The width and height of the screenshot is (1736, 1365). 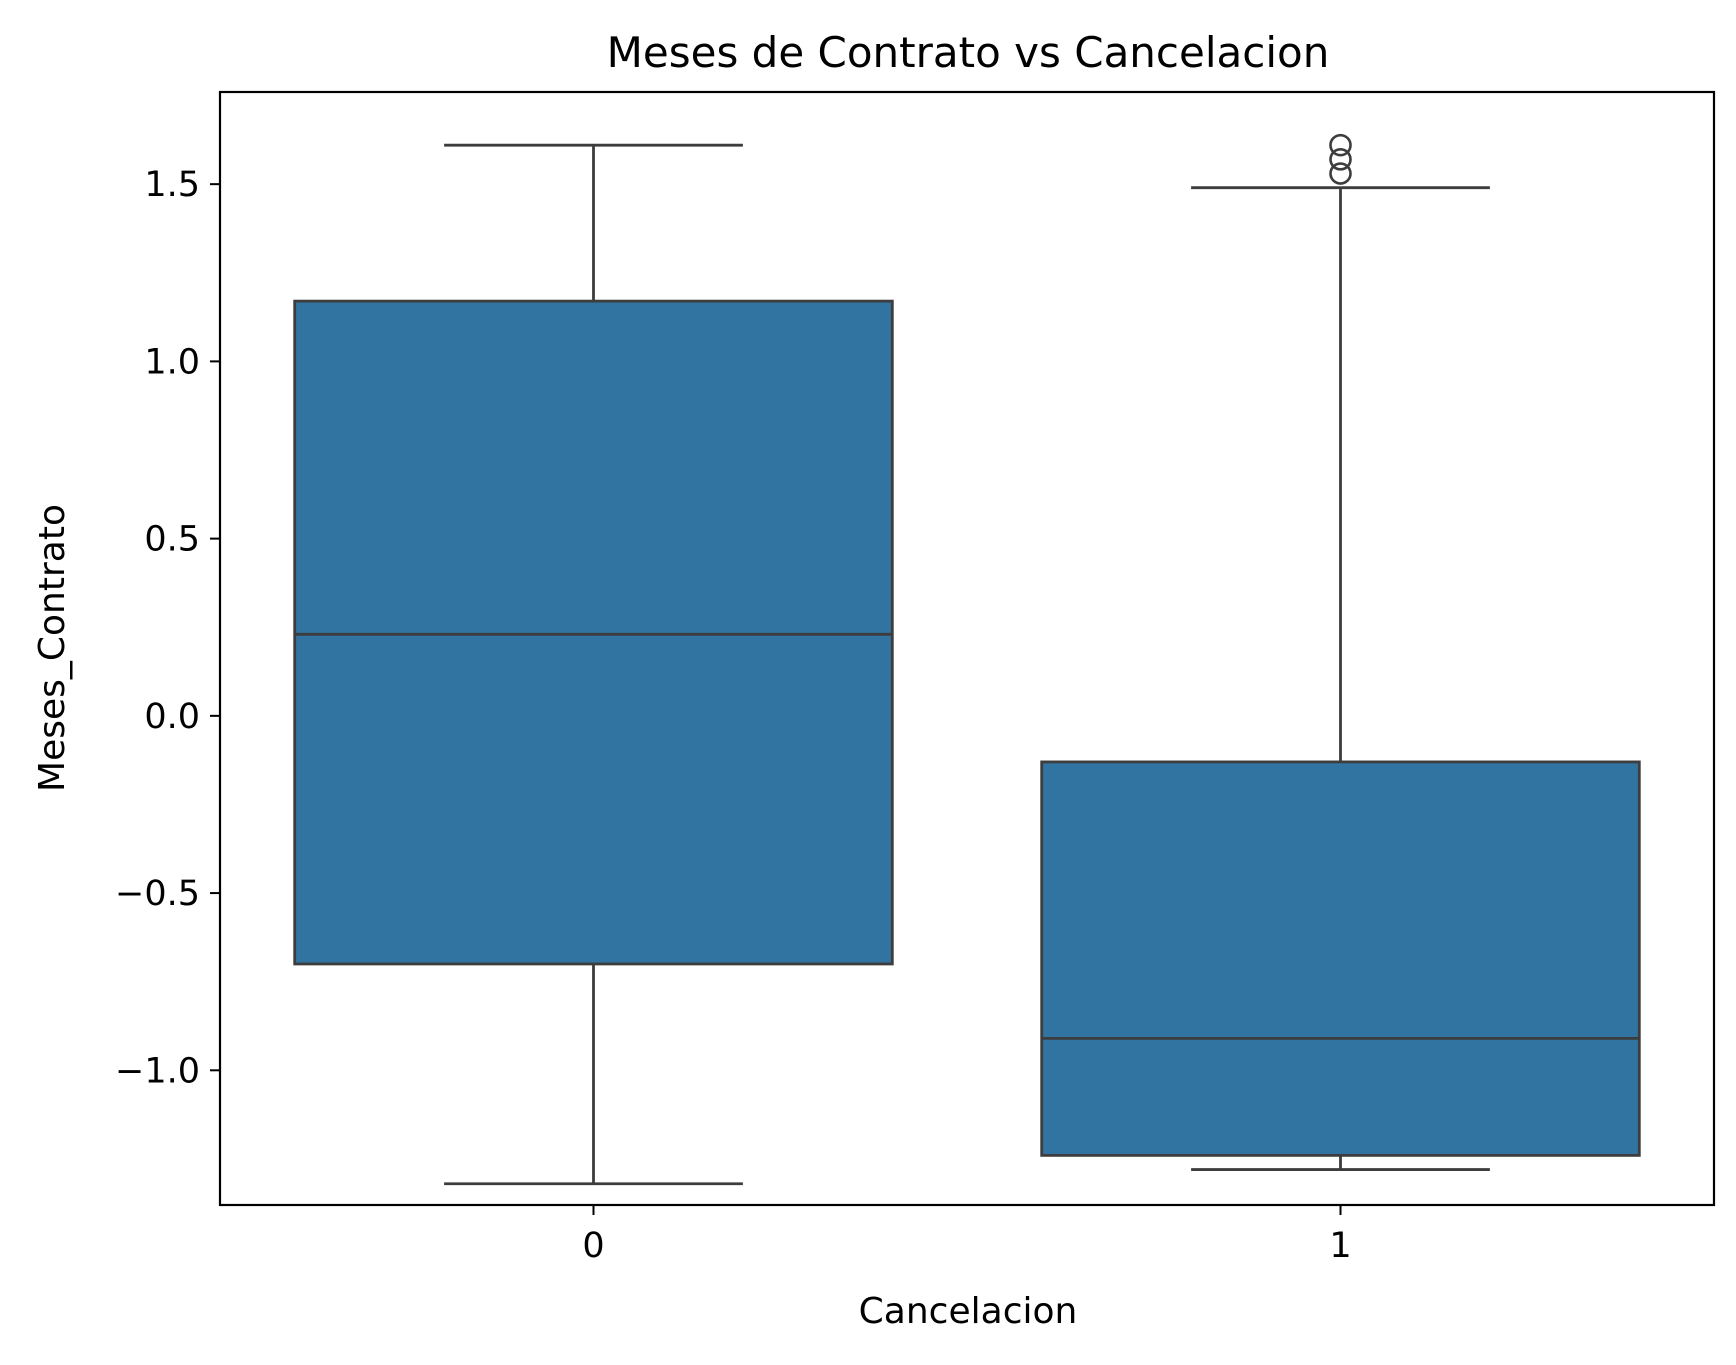 What do you see at coordinates (172, 362) in the screenshot?
I see `y-tick-label: 1.0` at bounding box center [172, 362].